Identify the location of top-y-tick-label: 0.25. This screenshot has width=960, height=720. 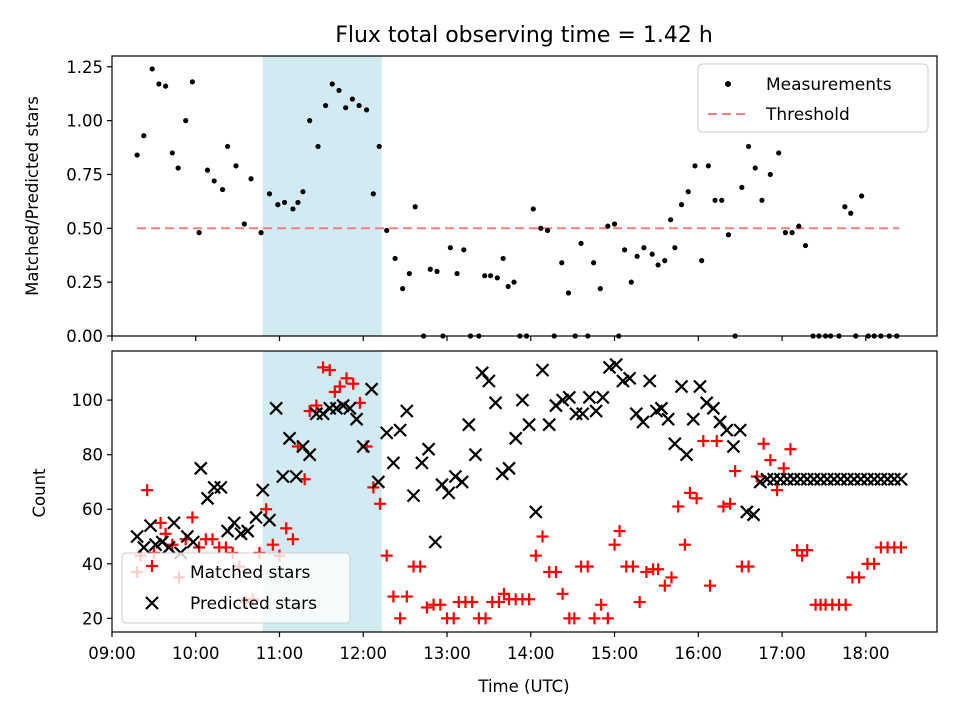
(84, 282).